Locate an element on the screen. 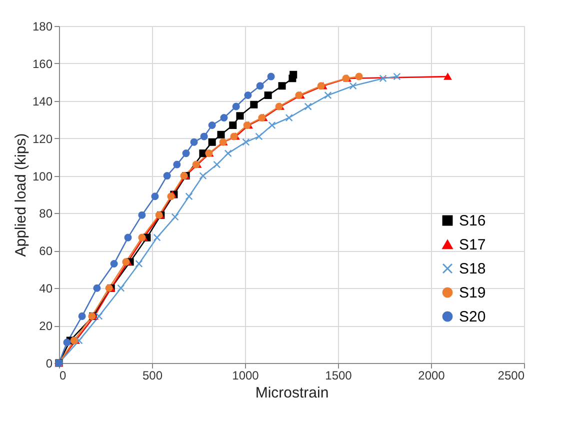 The width and height of the screenshot is (587, 424). x-tick-label: 0 is located at coordinates (63, 375).